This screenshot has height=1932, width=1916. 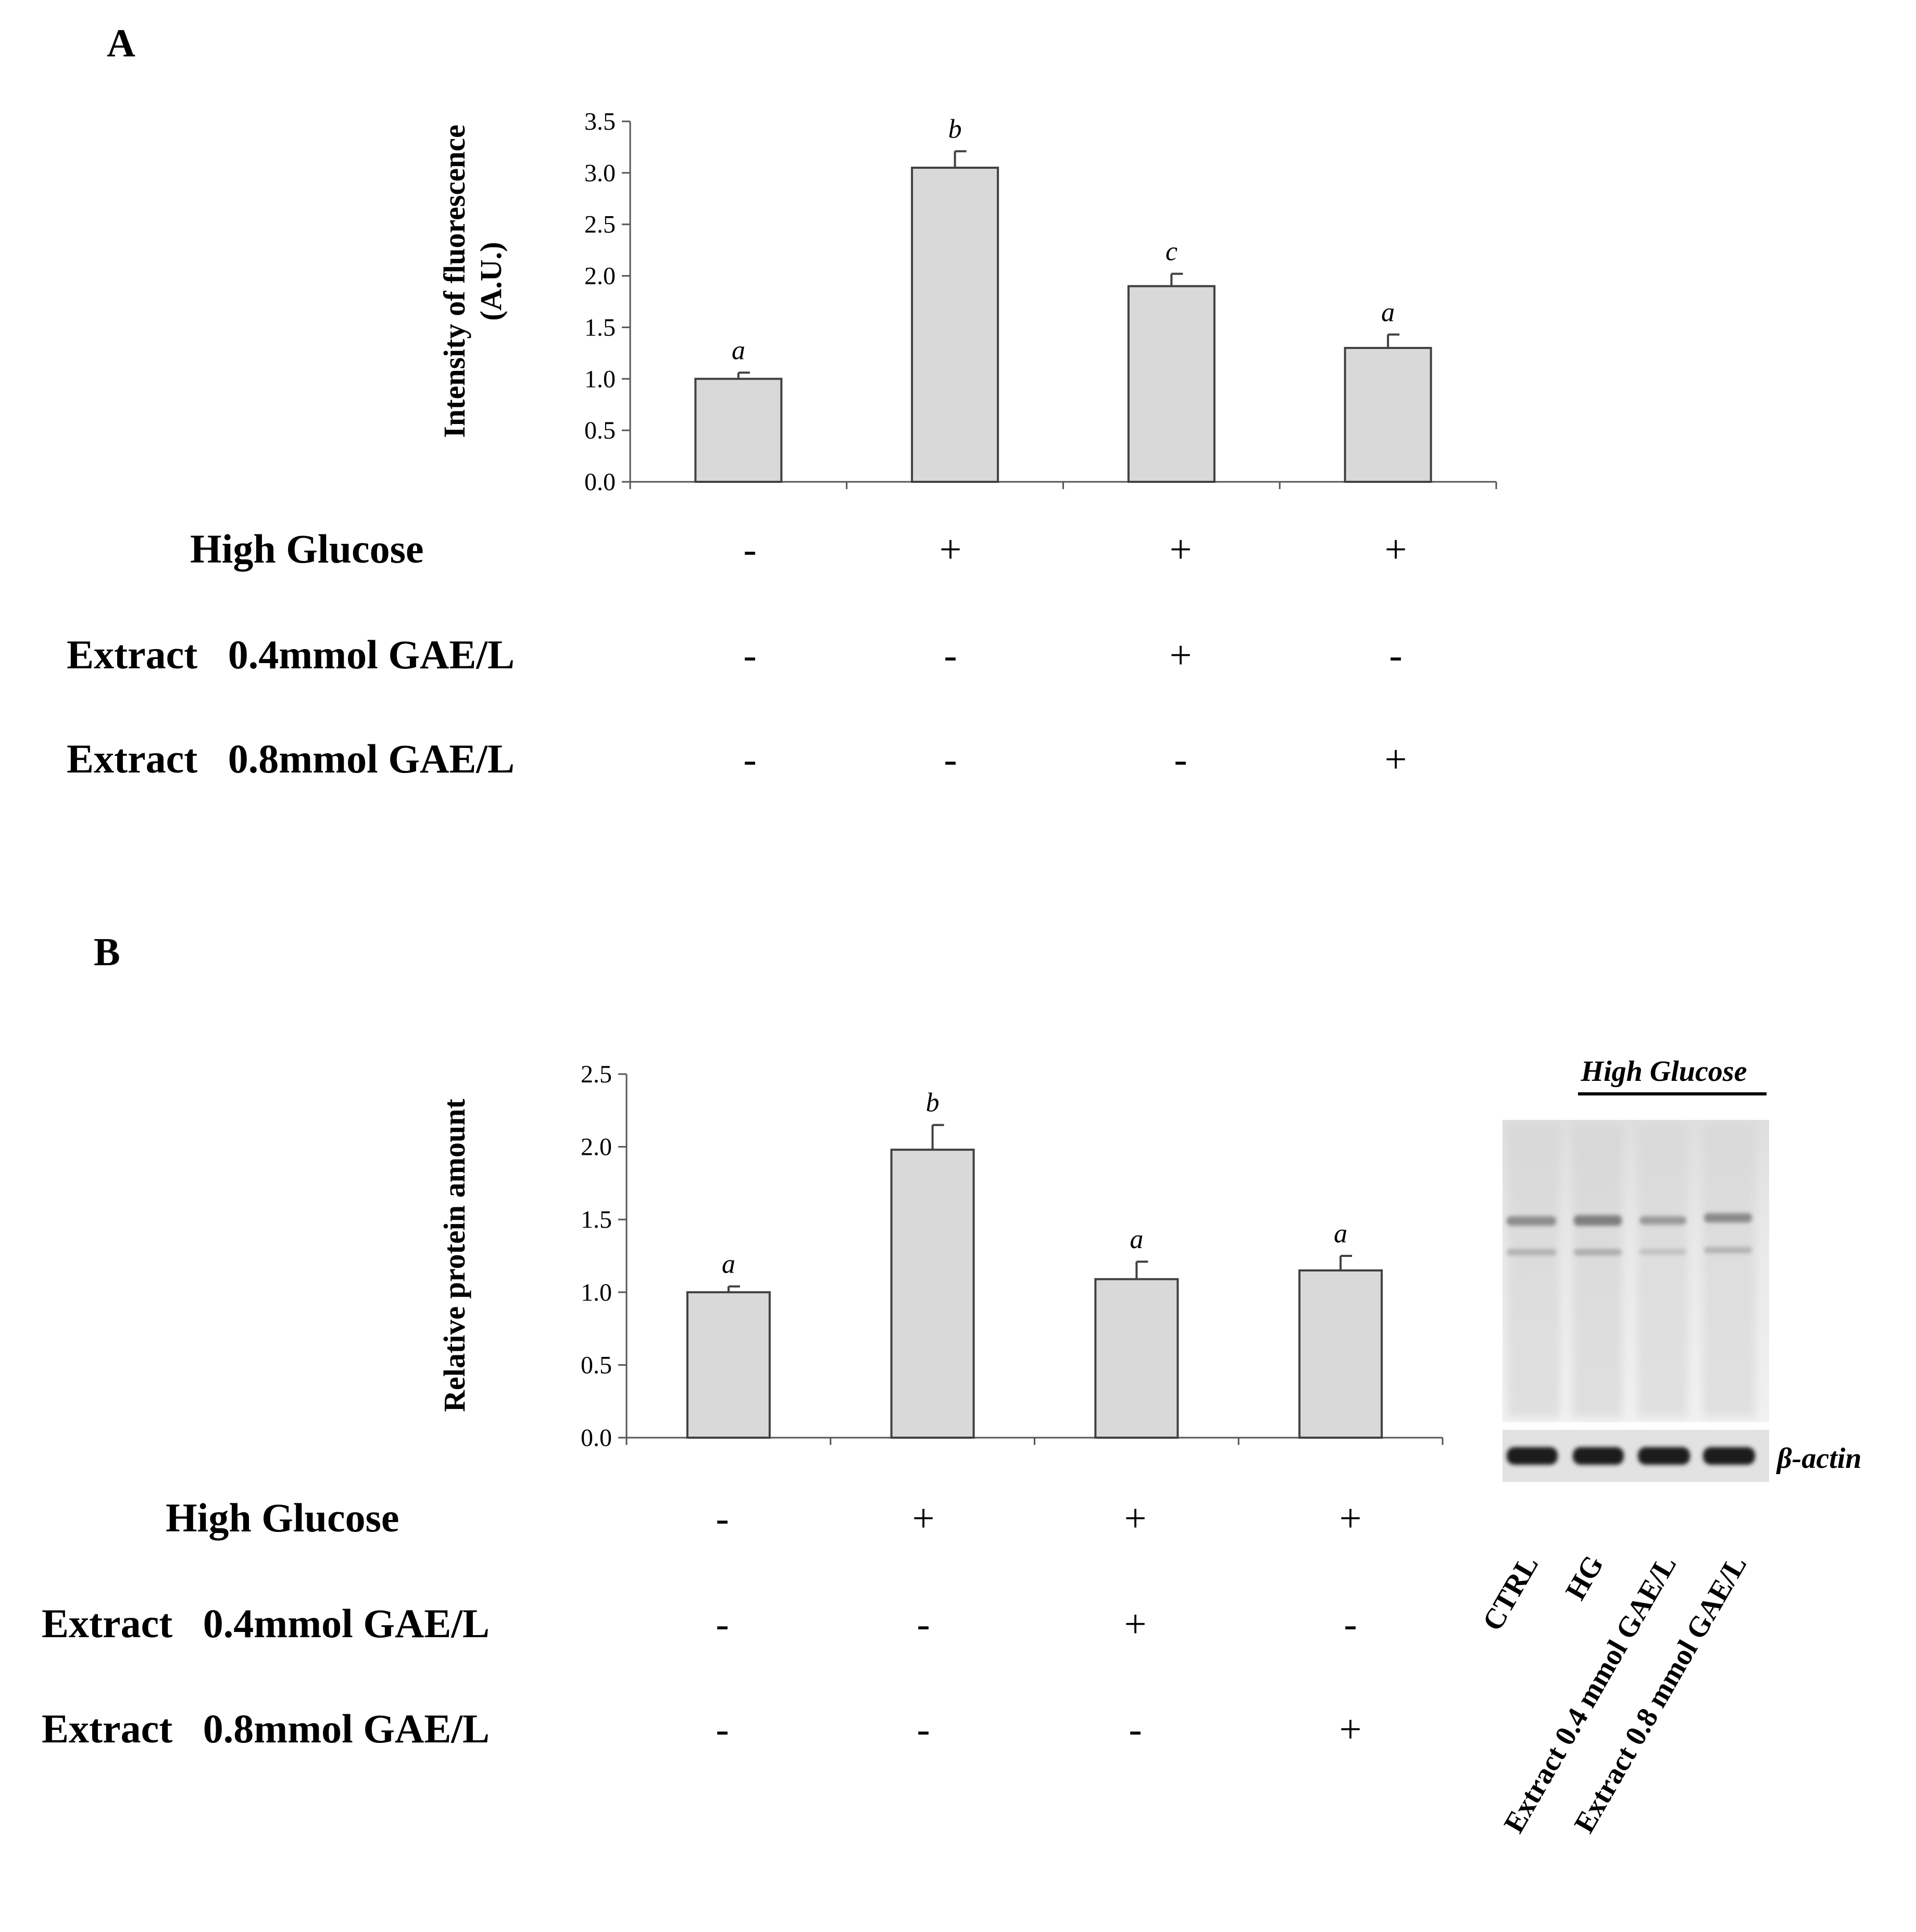 What do you see at coordinates (1396, 759) in the screenshot?
I see `sign-a-e08-4: +` at bounding box center [1396, 759].